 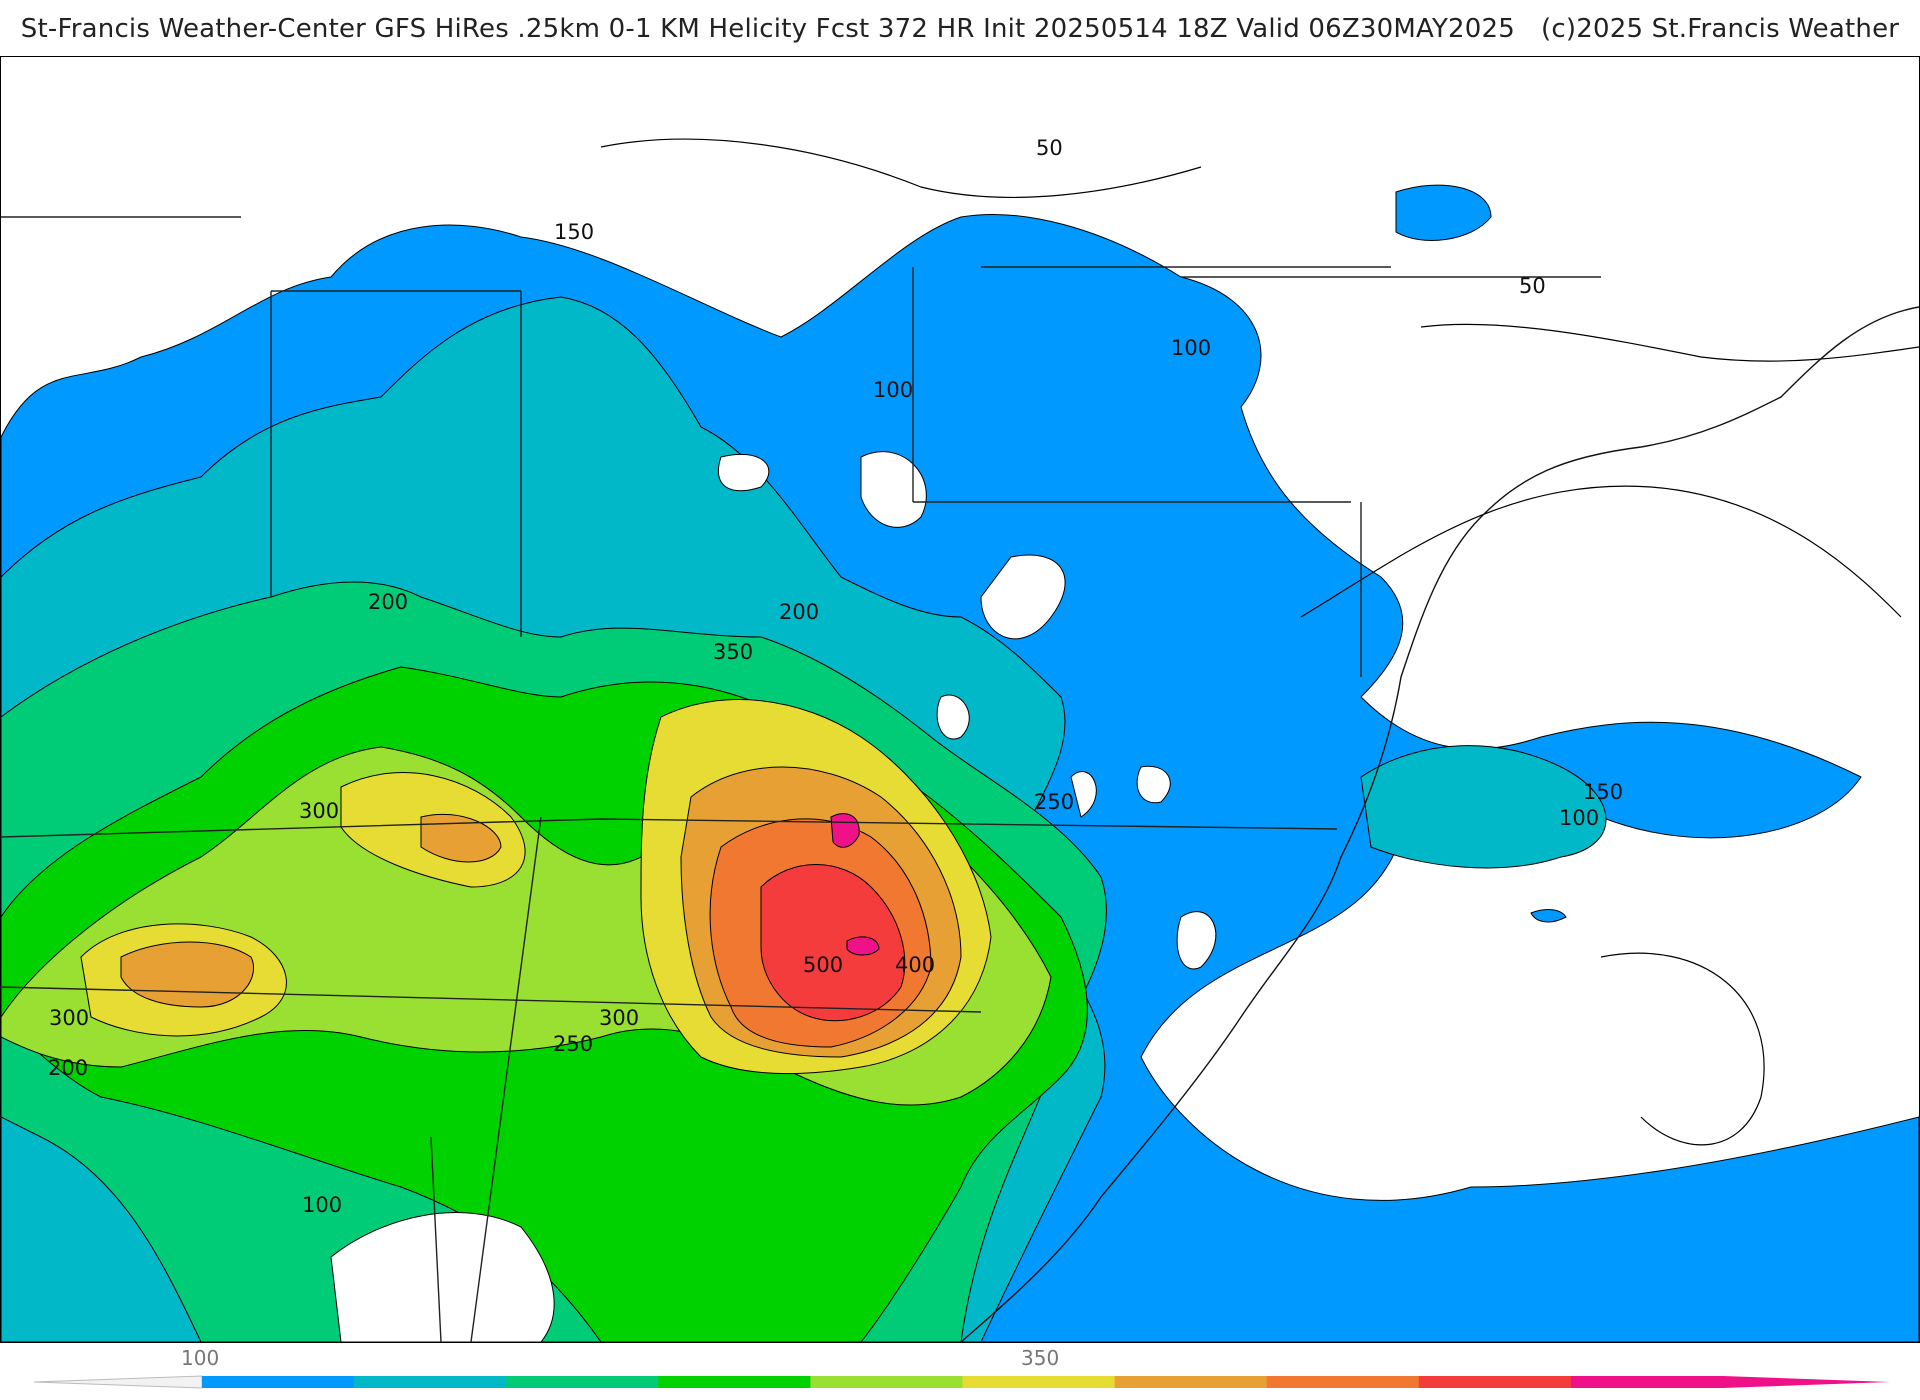 What do you see at coordinates (1443, 212) in the screenshot?
I see `fill-100-northeast` at bounding box center [1443, 212].